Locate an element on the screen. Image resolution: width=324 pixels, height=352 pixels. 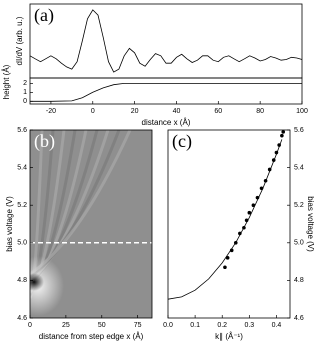
x-tick-label: 0.1 is located at coordinates (195, 325).